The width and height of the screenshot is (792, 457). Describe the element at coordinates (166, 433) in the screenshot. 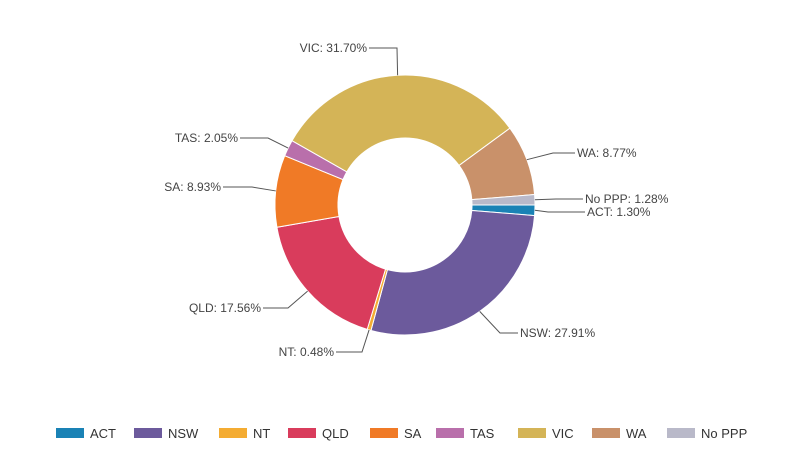

I see `legend-item-nsw: NSW` at that location.